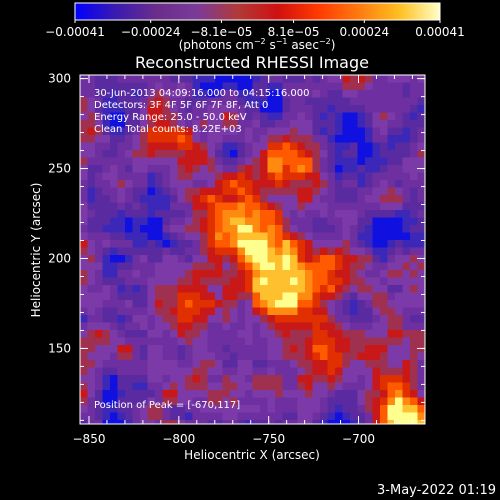 Image resolution: width=500 pixels, height=500 pixels. Describe the element at coordinates (36, 250) in the screenshot. I see `y-axis-label: Heliocentric Y (arcsec)` at that location.